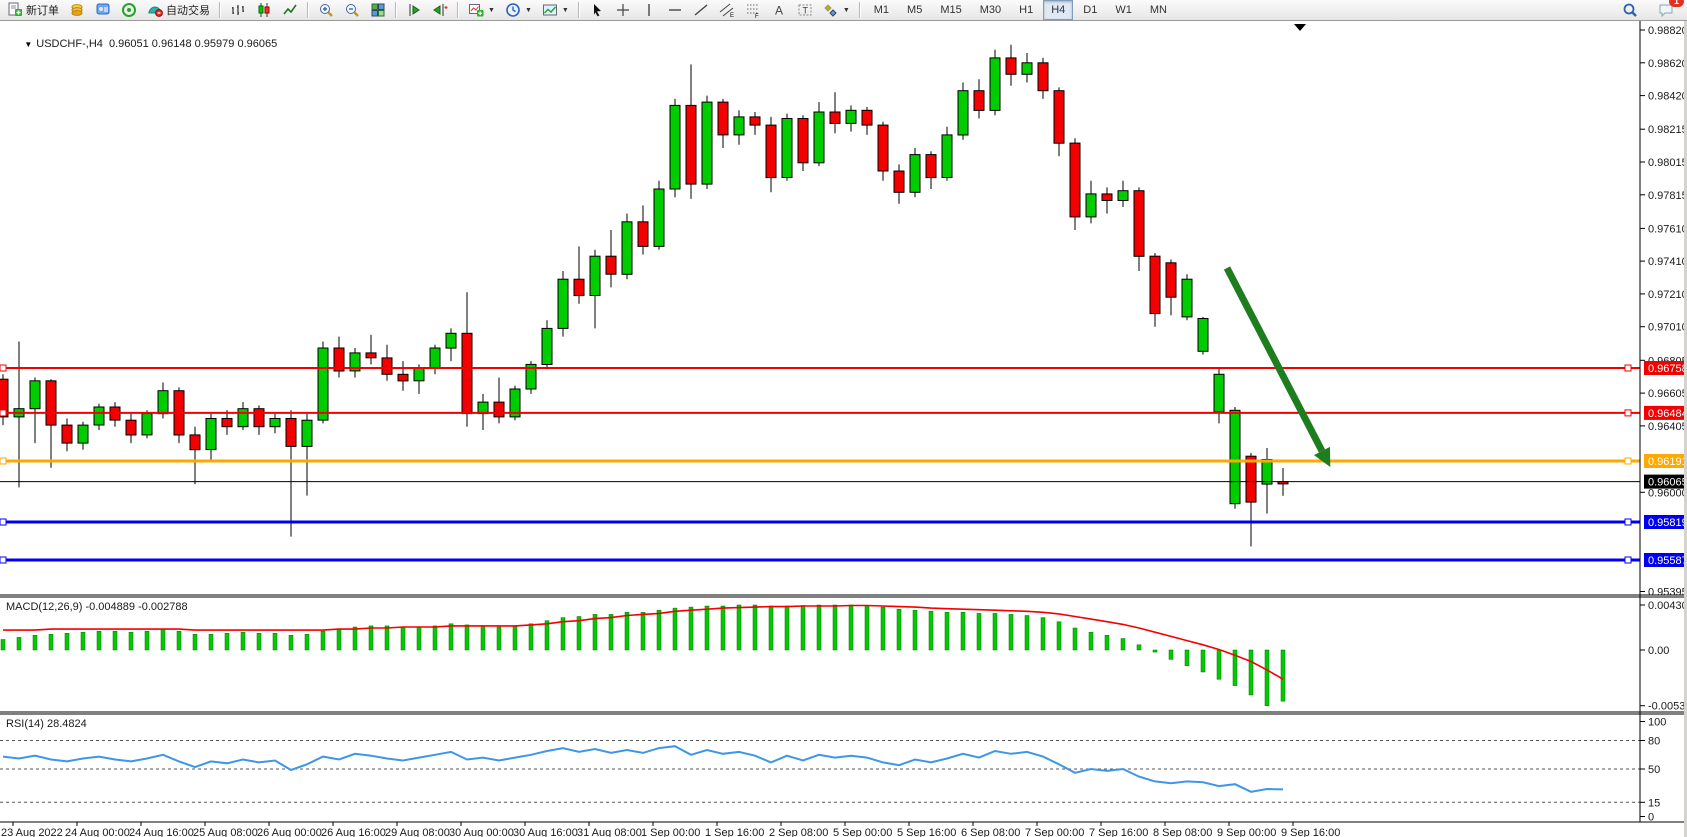  Describe the element at coordinates (440, 10) in the screenshot. I see `chart-shift-button` at that location.